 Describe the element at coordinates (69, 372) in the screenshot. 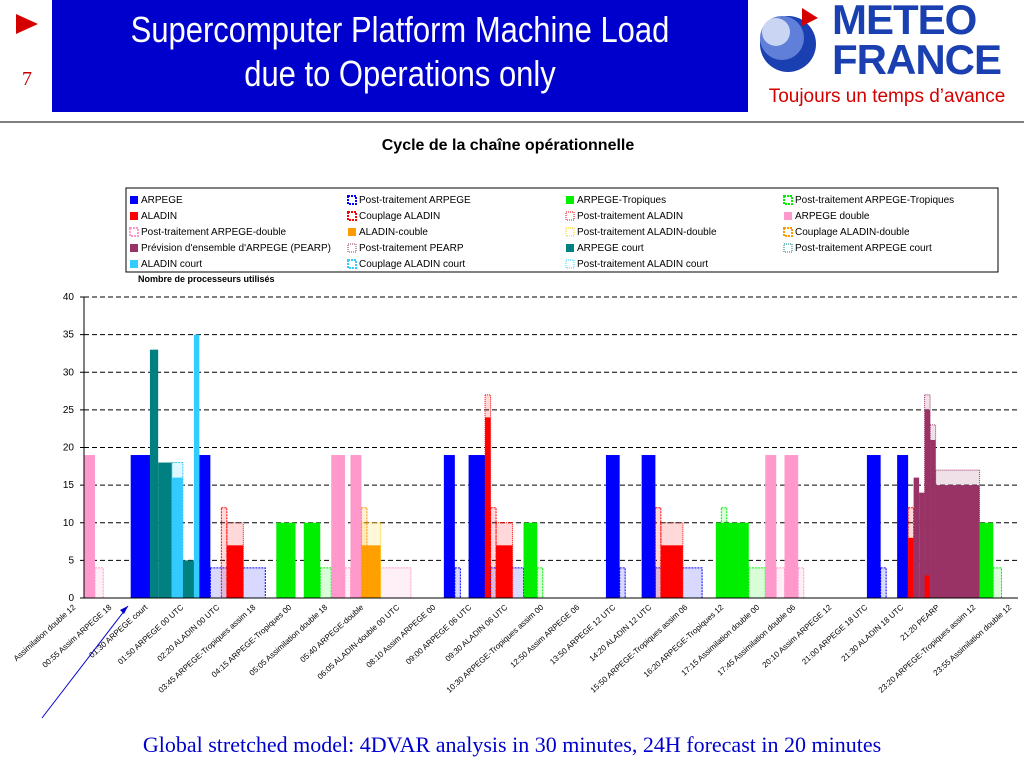

I see `y-tick-label-30: 30` at that location.